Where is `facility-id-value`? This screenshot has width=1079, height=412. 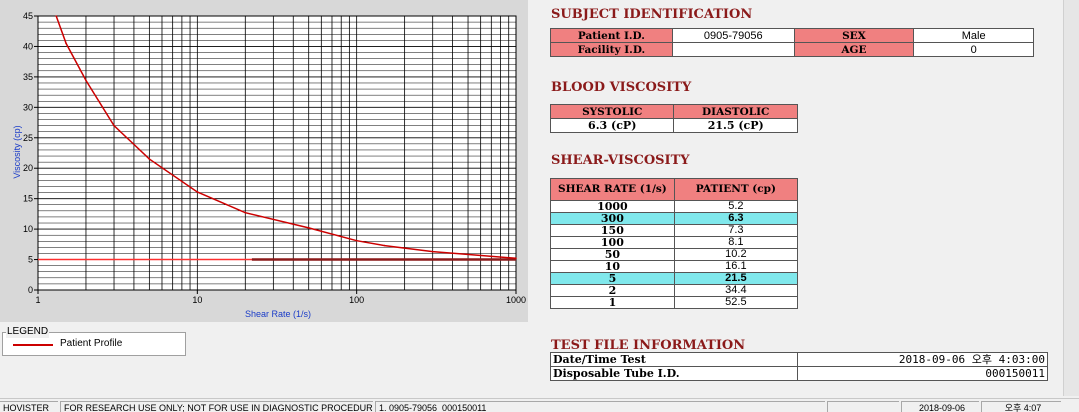
facility-id-value is located at coordinates (733, 49).